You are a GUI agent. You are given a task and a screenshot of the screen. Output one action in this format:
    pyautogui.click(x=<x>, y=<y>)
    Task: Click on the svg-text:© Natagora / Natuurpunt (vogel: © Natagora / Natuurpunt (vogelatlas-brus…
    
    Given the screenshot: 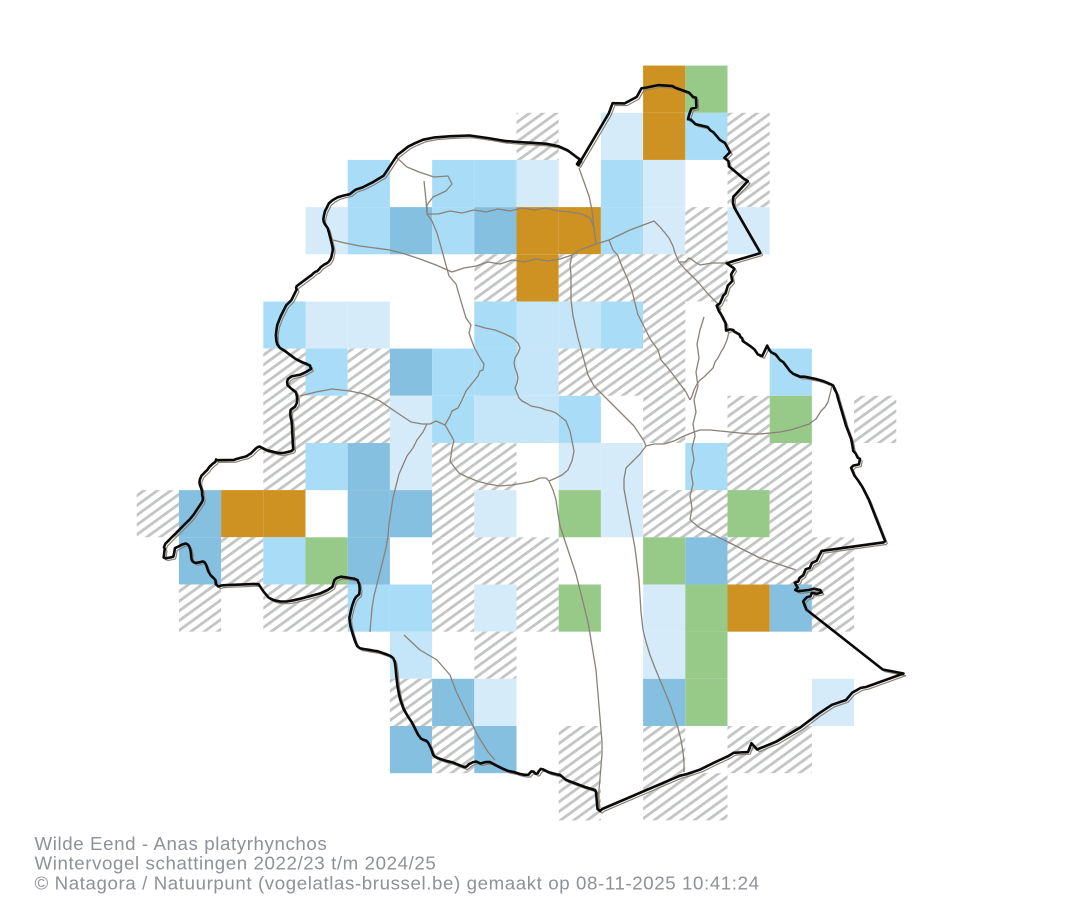 What is the action you would take?
    pyautogui.click(x=397, y=882)
    